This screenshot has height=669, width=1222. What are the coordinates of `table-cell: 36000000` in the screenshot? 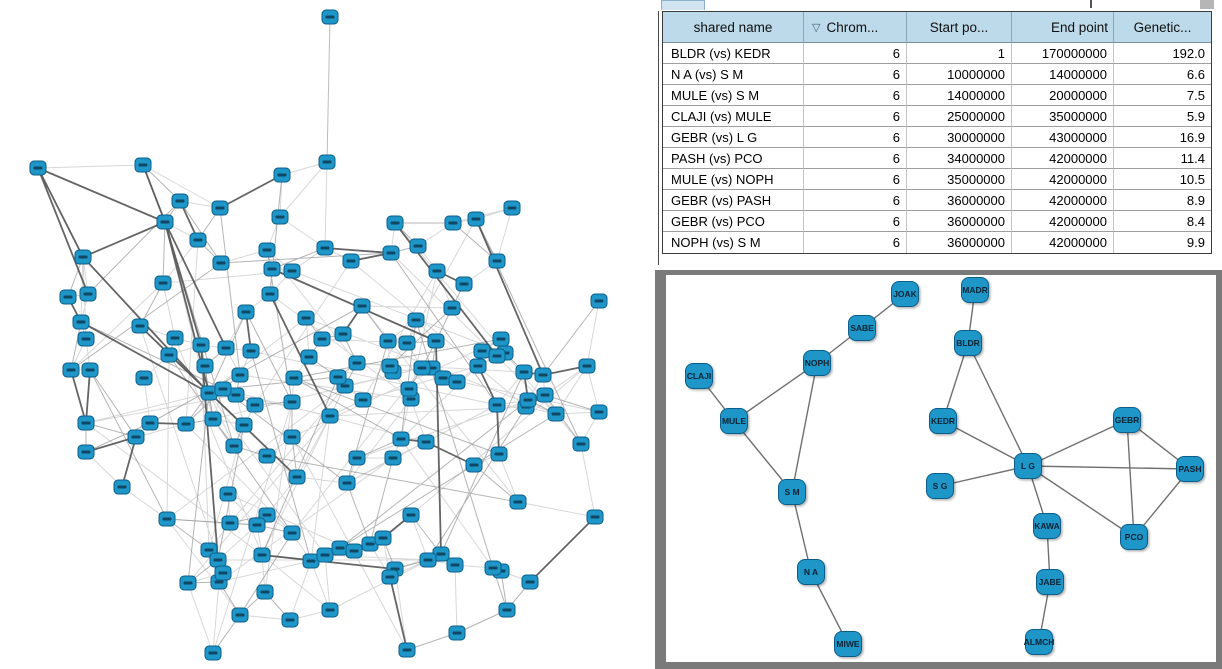 It's located at (959, 200).